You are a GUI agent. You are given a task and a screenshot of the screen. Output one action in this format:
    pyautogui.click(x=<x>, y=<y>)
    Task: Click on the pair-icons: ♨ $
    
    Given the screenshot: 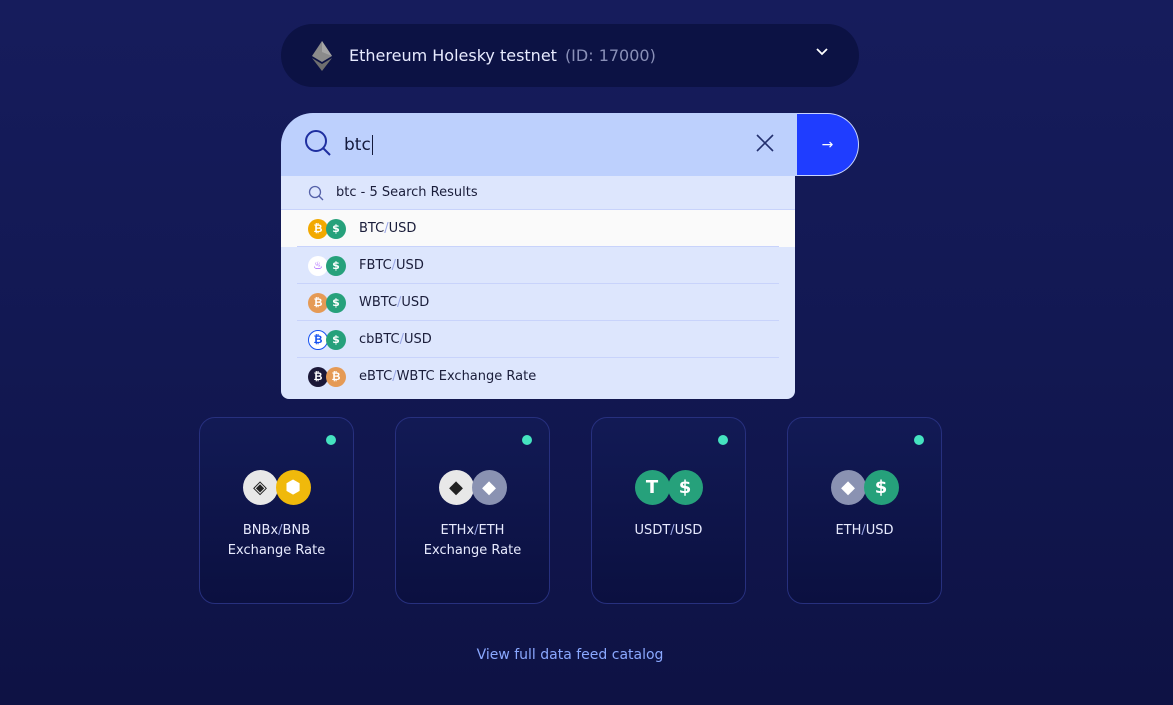 What is the action you would take?
    pyautogui.click(x=328, y=265)
    